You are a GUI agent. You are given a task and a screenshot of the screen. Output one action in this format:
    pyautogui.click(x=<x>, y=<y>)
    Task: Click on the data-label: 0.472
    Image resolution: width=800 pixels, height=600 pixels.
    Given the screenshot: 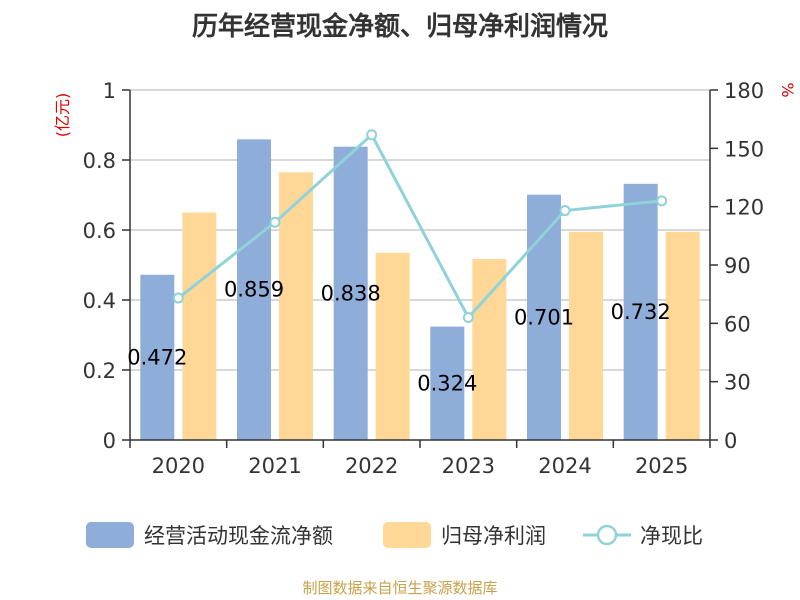 What is the action you would take?
    pyautogui.click(x=157, y=357)
    